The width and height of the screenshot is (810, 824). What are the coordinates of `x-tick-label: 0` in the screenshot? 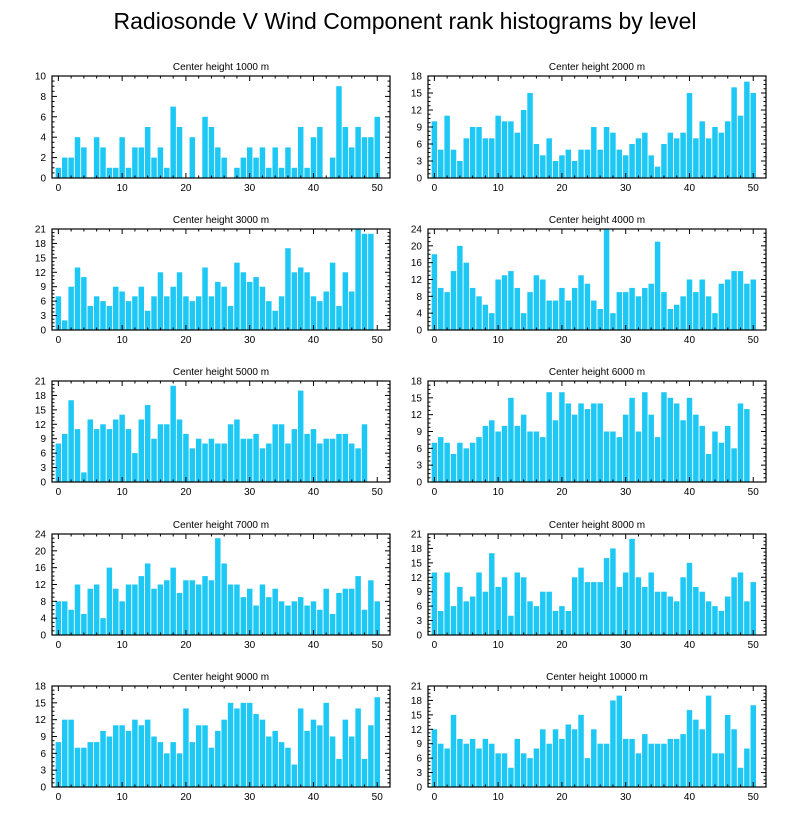 It's located at (435, 188).